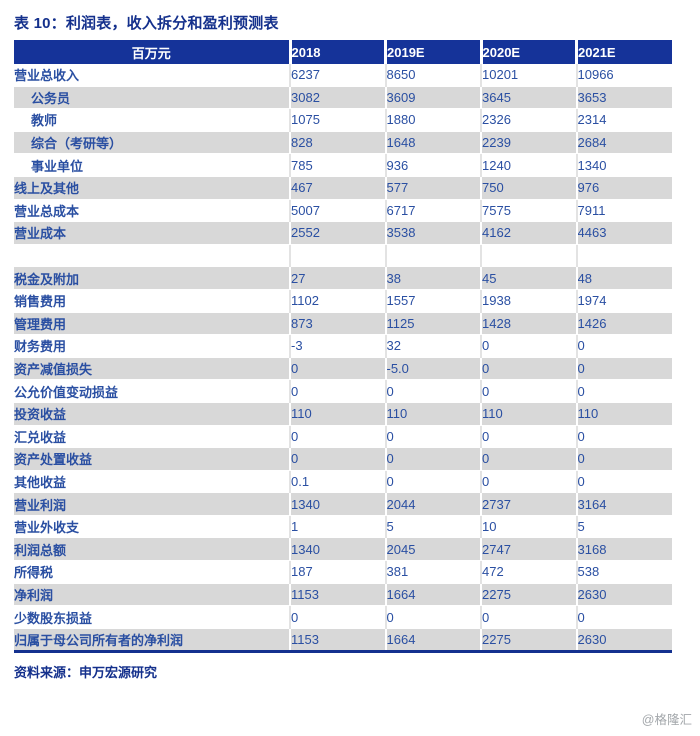 The image size is (700, 736). What do you see at coordinates (337, 75) in the screenshot?
I see `cell-value: 6237` at bounding box center [337, 75].